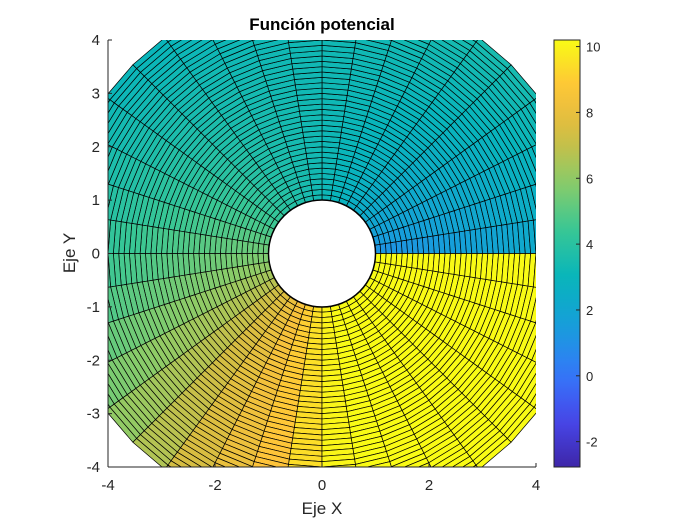 The image size is (700, 525). What do you see at coordinates (322, 508) in the screenshot?
I see `x-axis-label: Eje X` at bounding box center [322, 508].